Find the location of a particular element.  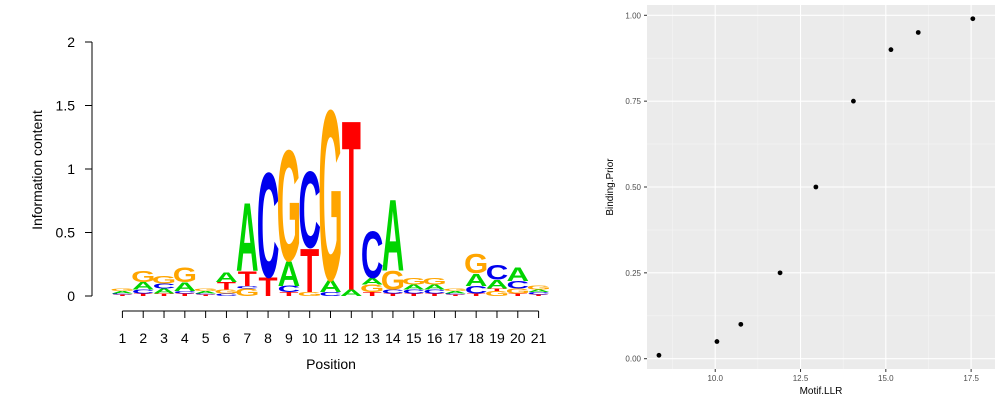

logo-x-tick-label: 18 is located at coordinates (476, 338).